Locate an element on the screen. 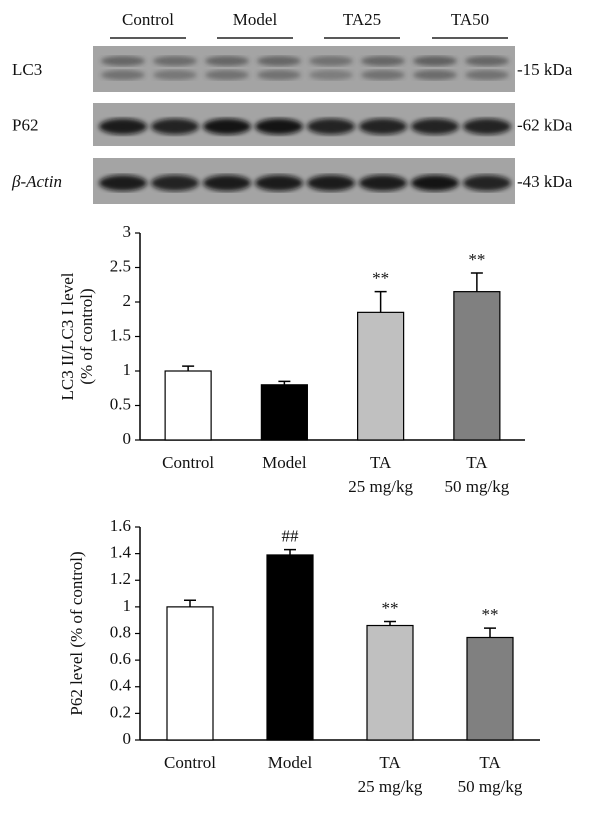 Image resolution: width=600 pixels, height=818 pixels. y-tick-label: 1.5 is located at coordinates (120, 334).